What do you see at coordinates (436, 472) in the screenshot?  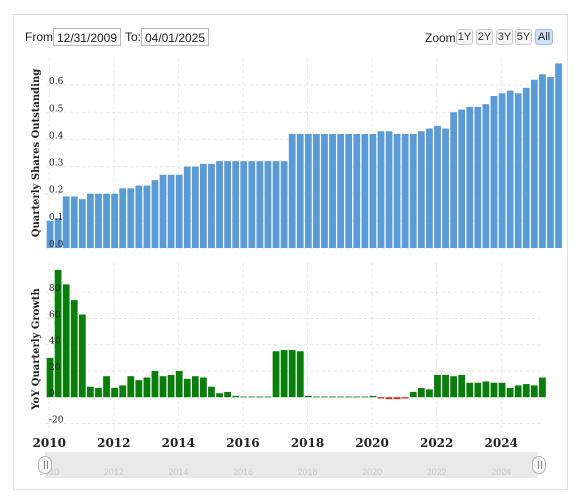 I see `navigator-tick-label: 2022` at bounding box center [436, 472].